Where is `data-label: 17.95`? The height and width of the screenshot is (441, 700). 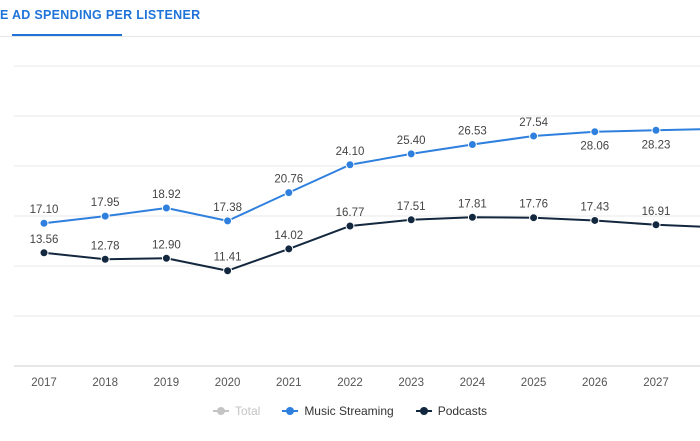 data-label: 17.95 is located at coordinates (105, 203).